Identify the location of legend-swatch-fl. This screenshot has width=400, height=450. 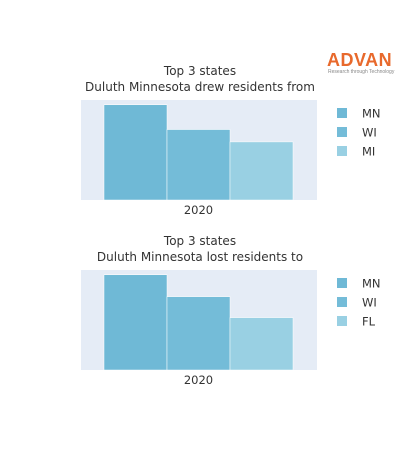
(342, 321).